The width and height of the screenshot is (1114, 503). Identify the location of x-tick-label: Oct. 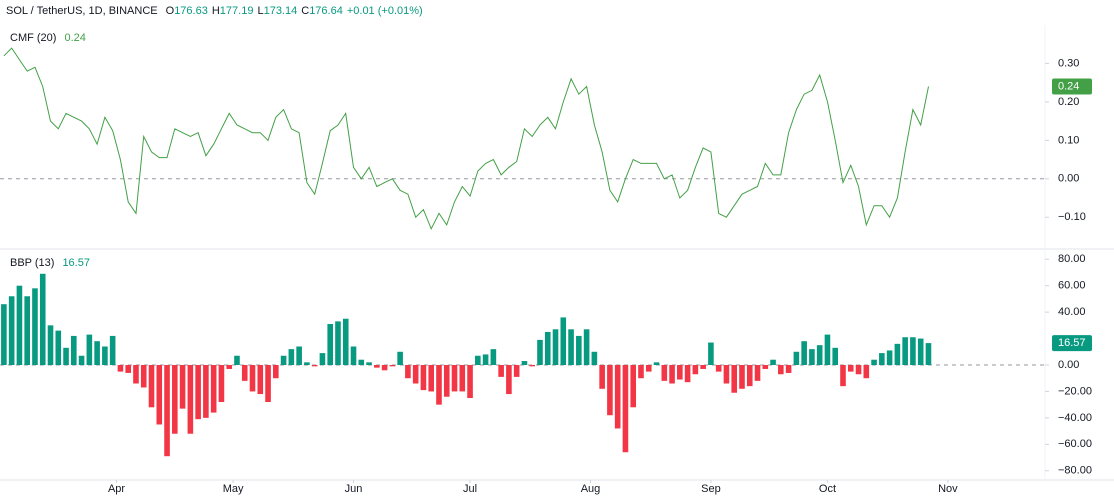
(827, 489).